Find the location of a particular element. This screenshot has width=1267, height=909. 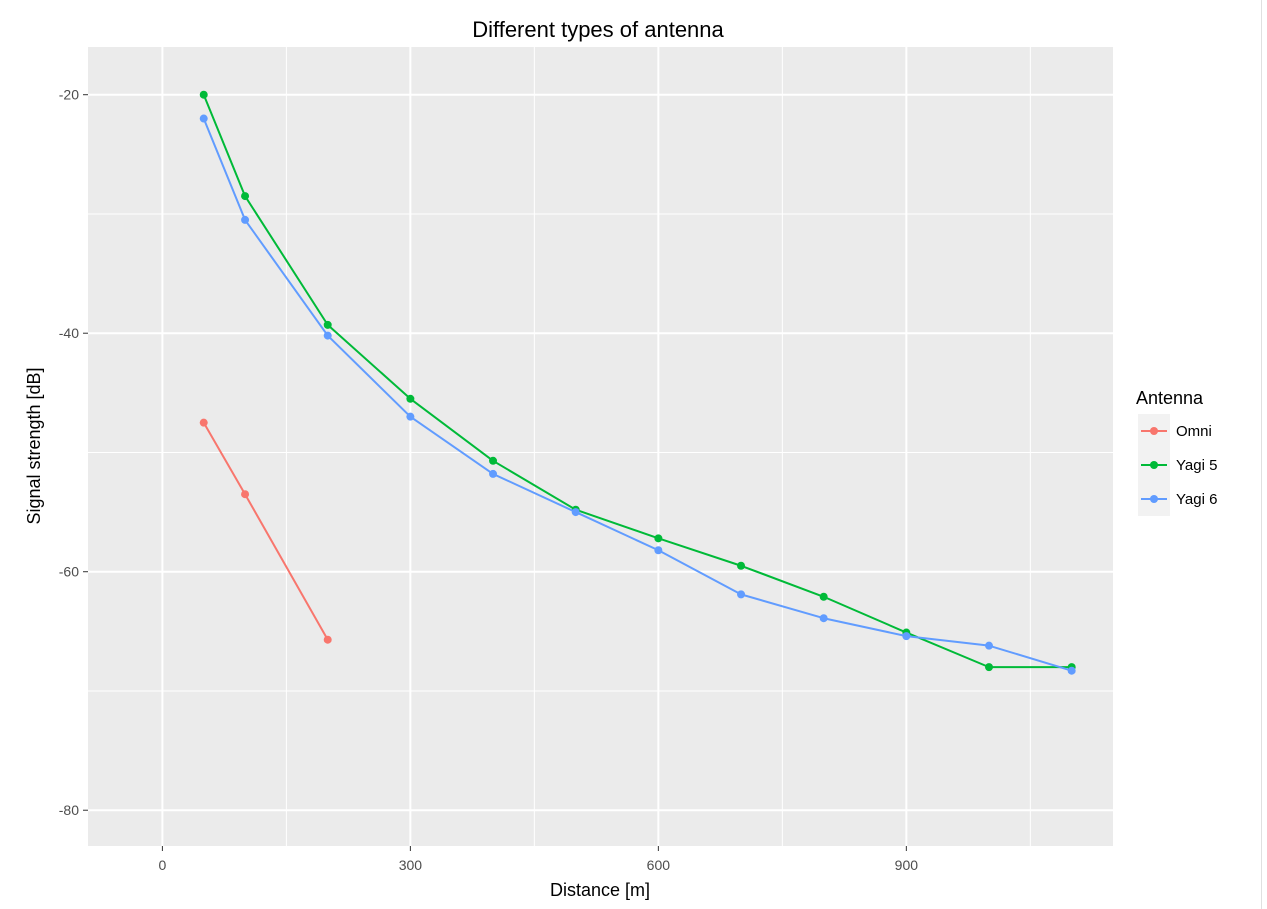

legend-label-omni: Omni is located at coordinates (1194, 431).